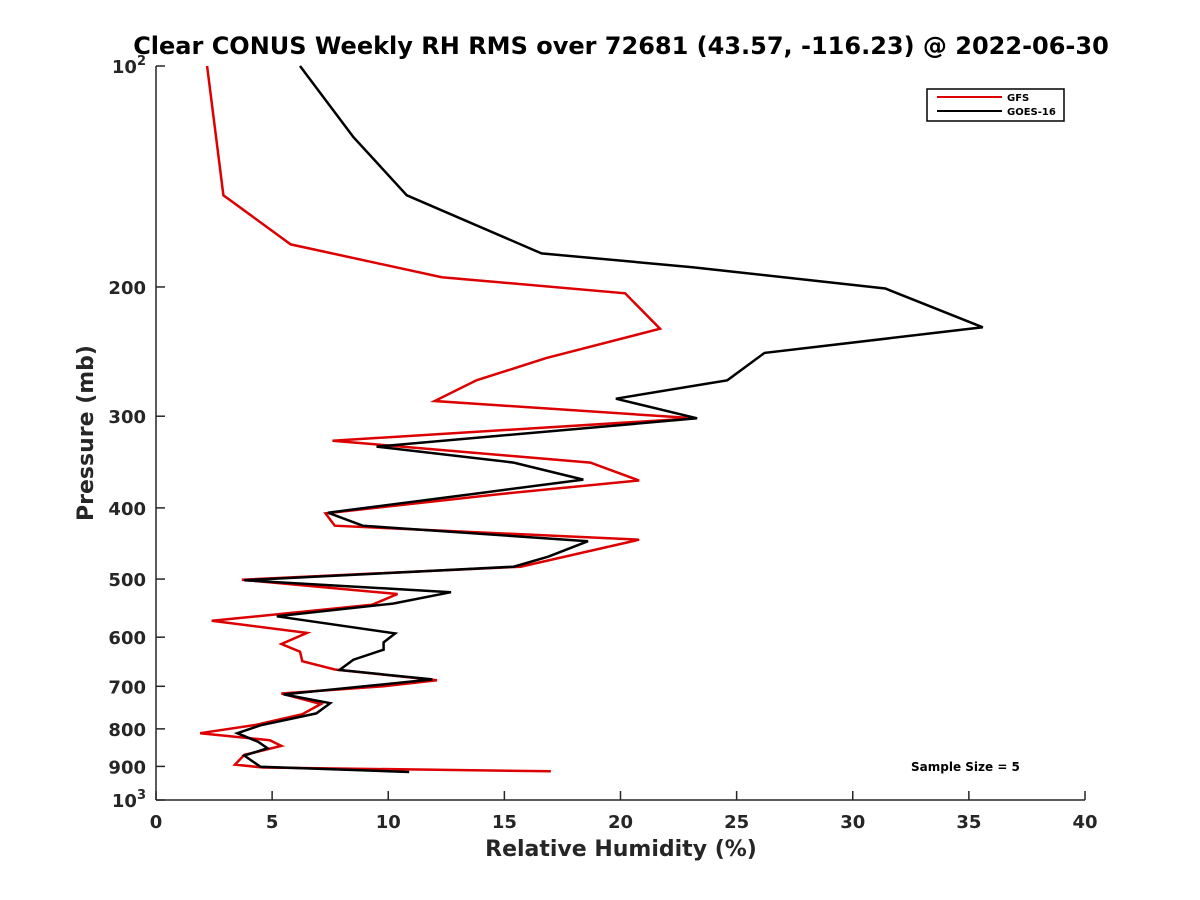 The width and height of the screenshot is (1200, 900). What do you see at coordinates (388, 822) in the screenshot?
I see `x-tick-label: 10` at bounding box center [388, 822].